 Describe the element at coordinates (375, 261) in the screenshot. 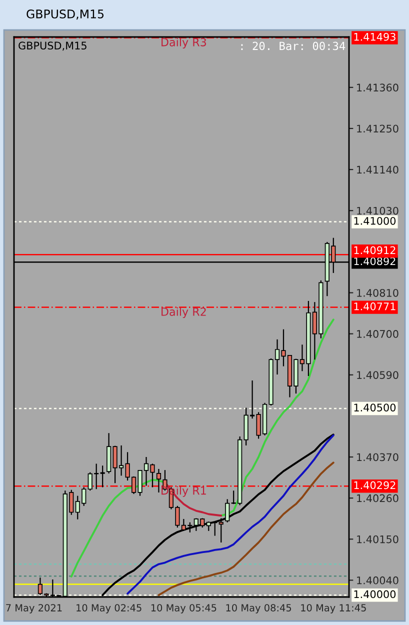

I see `ref-line-label: 1.40892` at that location.